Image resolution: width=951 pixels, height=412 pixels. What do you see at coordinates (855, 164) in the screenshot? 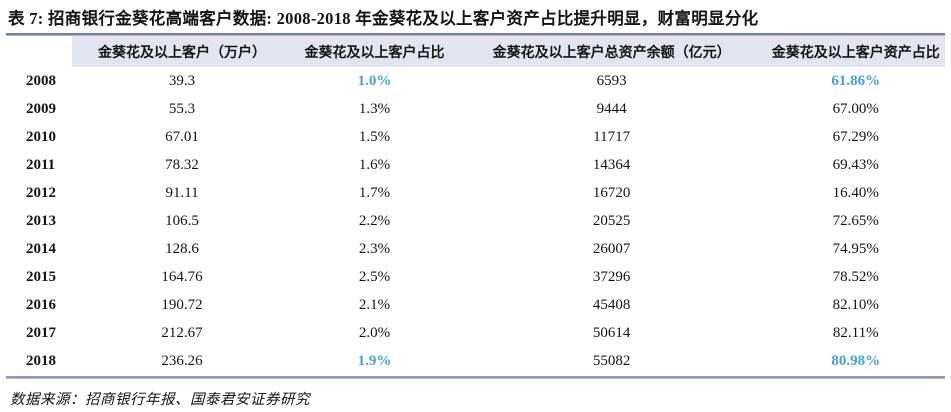
I see `asset-share-cell: 69.43%` at bounding box center [855, 164].